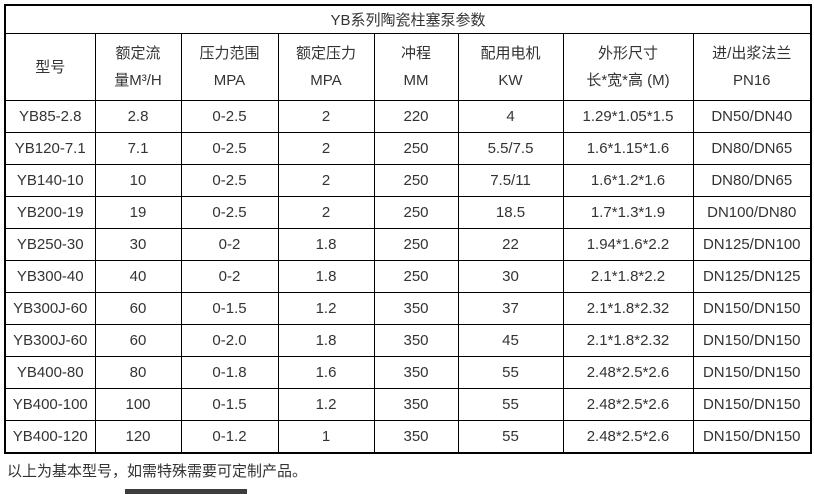 The image size is (814, 494). Describe the element at coordinates (50, 372) in the screenshot. I see `table-cell: YB400-80` at that location.